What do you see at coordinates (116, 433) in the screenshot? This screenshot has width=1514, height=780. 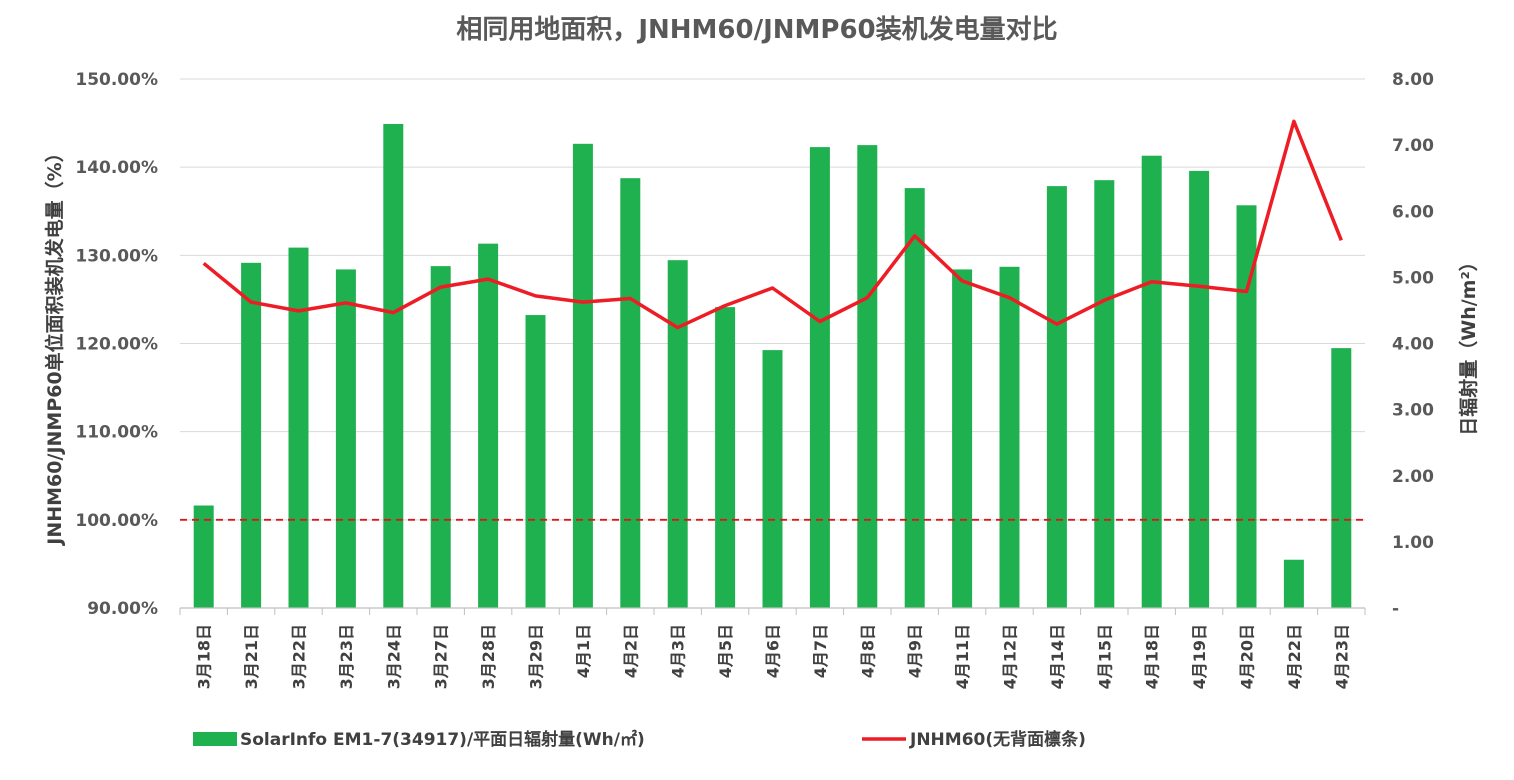 I see `y-left-tick-label: 110.00%` at bounding box center [116, 433].